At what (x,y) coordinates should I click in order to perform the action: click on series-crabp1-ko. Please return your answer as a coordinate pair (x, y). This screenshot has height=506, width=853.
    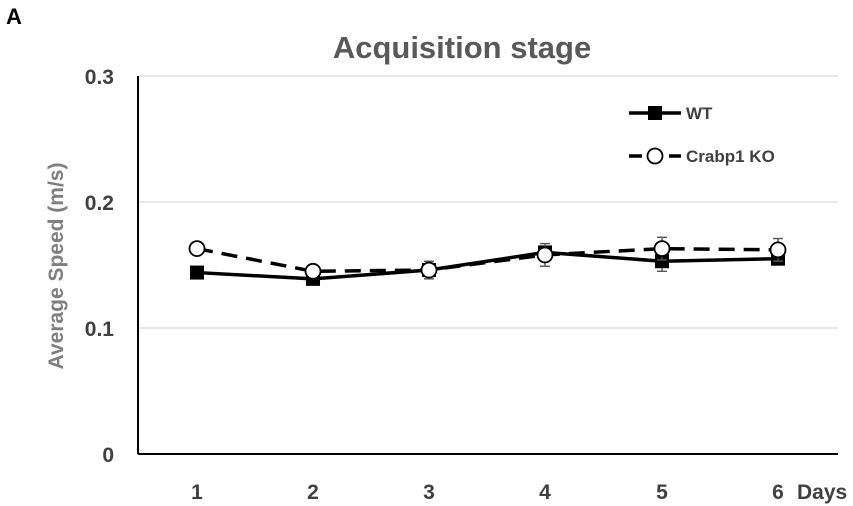
    Looking at the image, I should click on (487, 258).